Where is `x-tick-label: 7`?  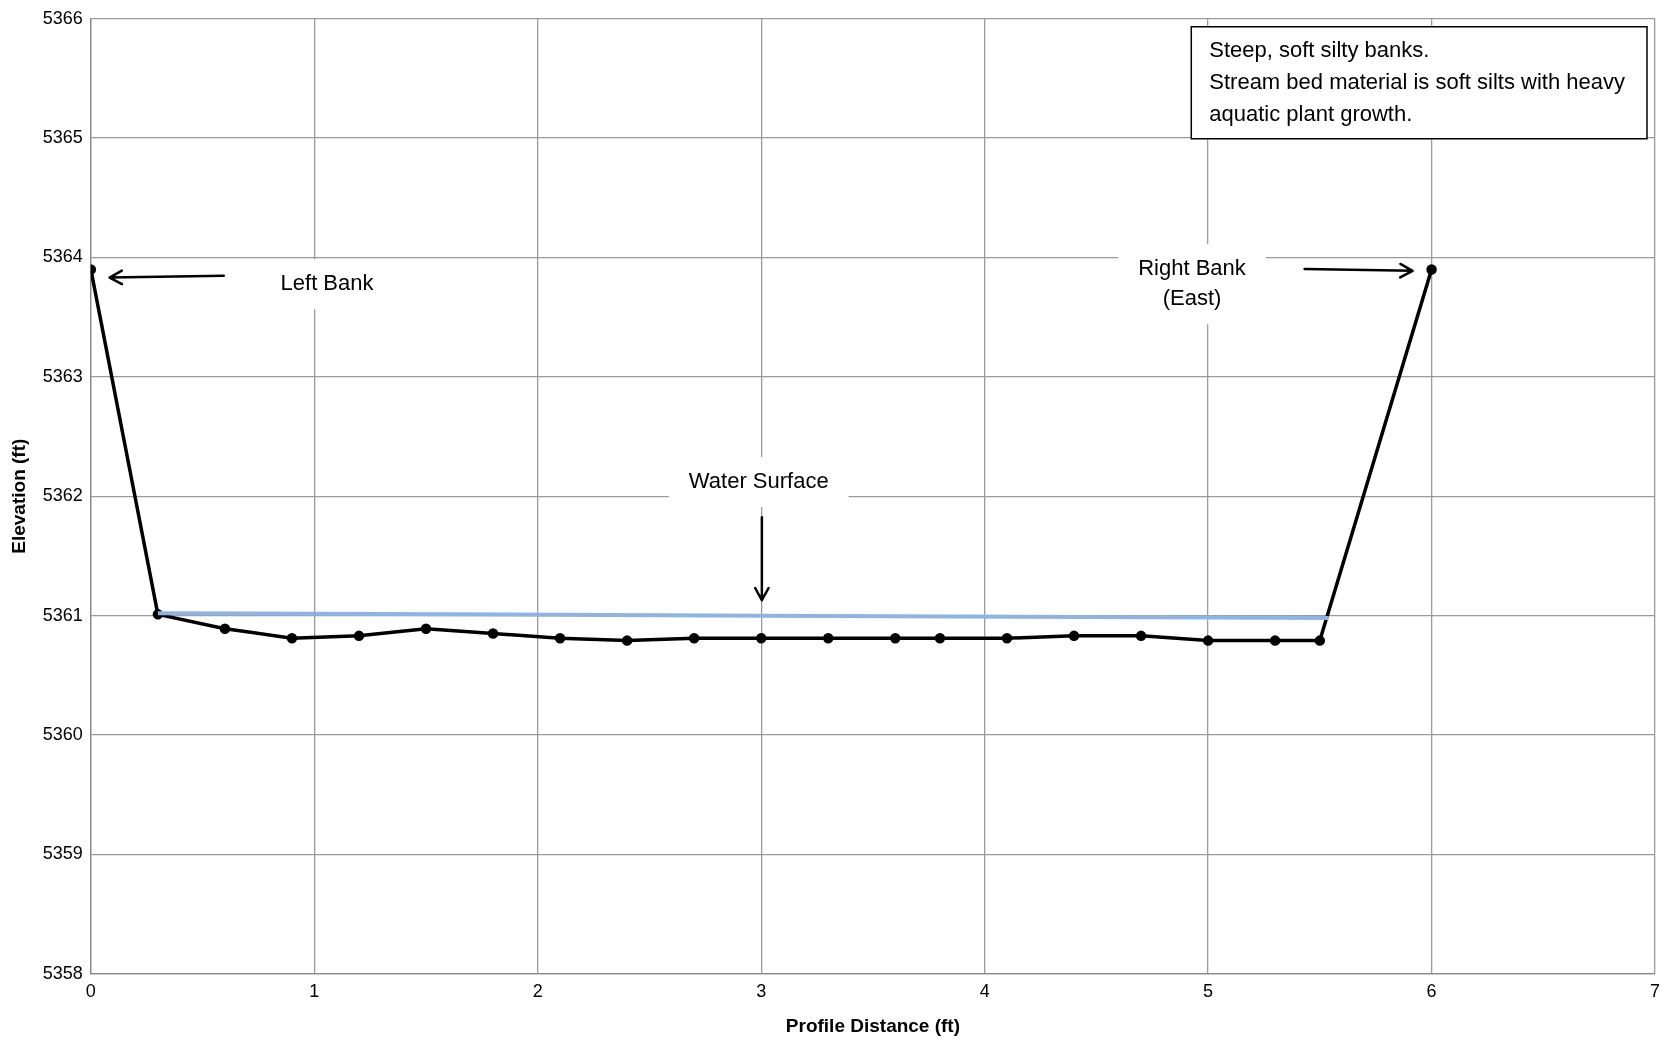 x-tick-label: 7 is located at coordinates (1655, 991).